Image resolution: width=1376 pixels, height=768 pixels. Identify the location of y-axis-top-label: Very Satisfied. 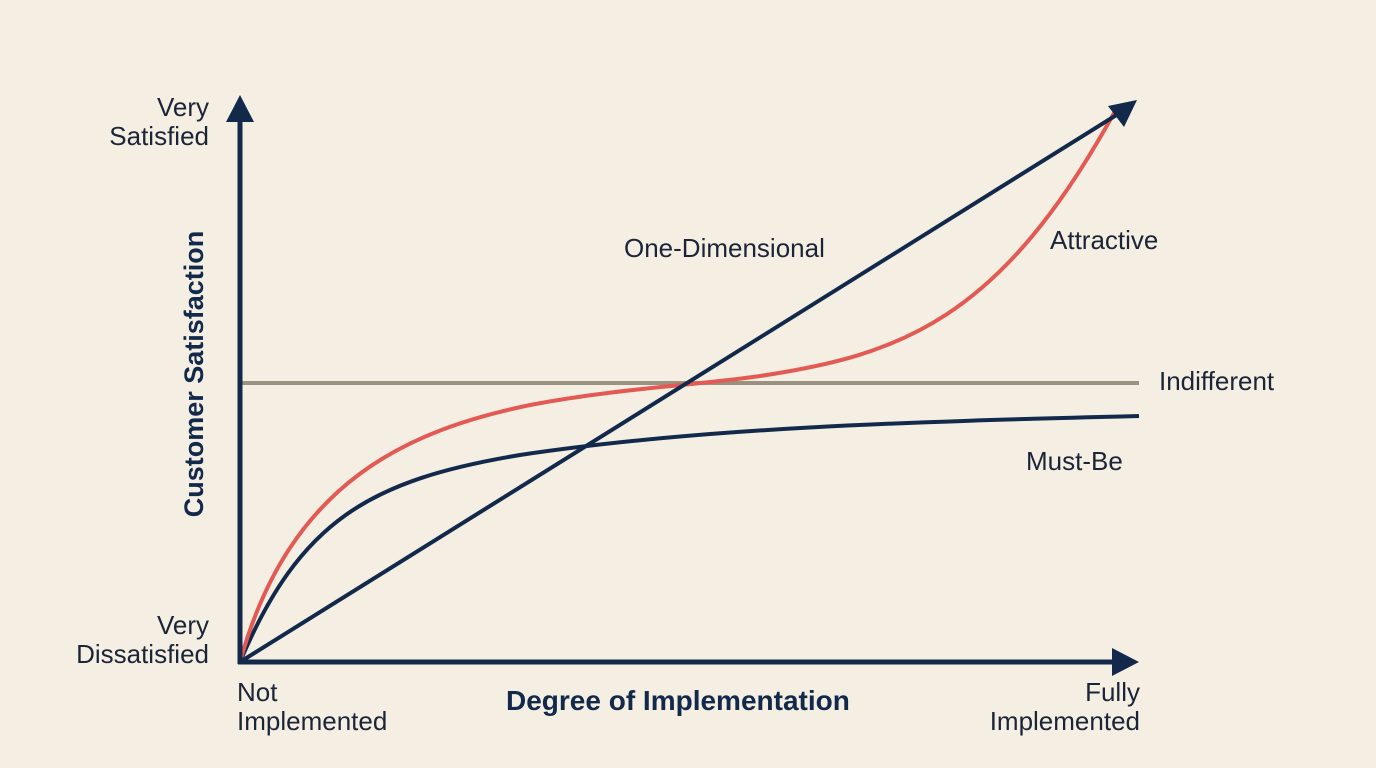
(159, 122).